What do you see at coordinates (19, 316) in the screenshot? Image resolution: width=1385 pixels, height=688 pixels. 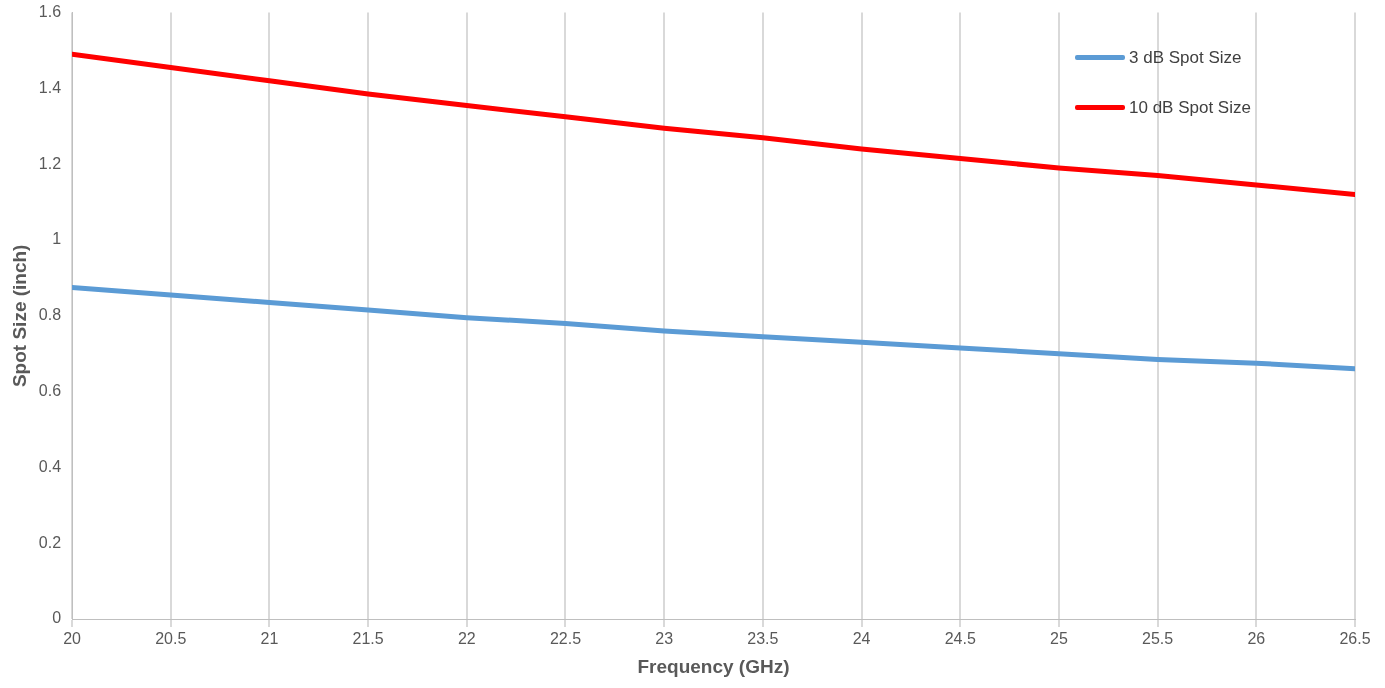 I see `y-axis-title: Spot Size (inch)` at bounding box center [19, 316].